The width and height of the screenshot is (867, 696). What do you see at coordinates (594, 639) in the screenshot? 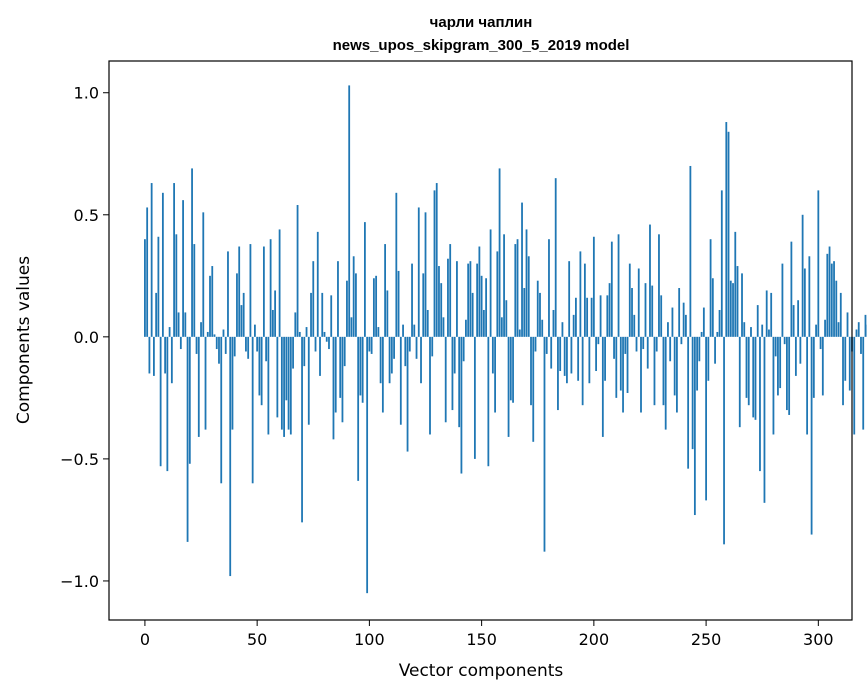
I see `x-tick-label: 200` at bounding box center [594, 639].